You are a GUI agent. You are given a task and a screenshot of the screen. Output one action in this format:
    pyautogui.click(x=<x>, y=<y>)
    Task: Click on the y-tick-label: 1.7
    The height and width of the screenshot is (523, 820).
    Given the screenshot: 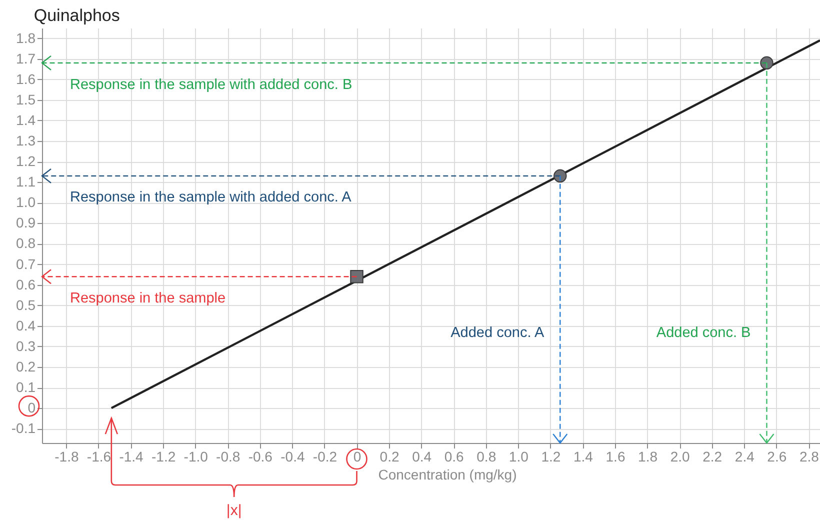 What is the action you would take?
    pyautogui.click(x=26, y=58)
    